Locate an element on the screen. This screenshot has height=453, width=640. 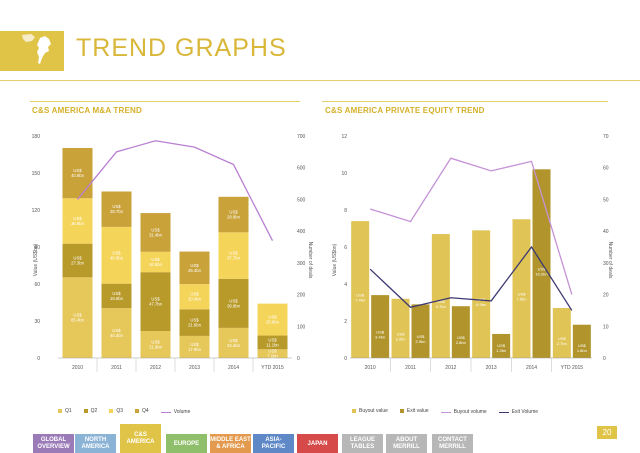
legend-item: Q2 is located at coordinates (90, 411).